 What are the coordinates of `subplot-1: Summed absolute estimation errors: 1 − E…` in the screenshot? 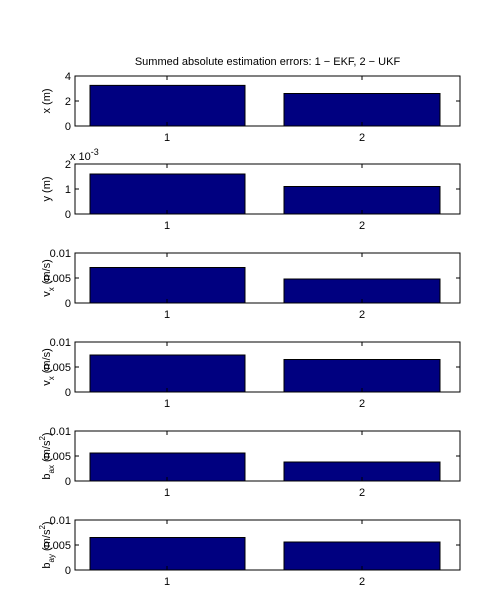 It's located at (251, 100).